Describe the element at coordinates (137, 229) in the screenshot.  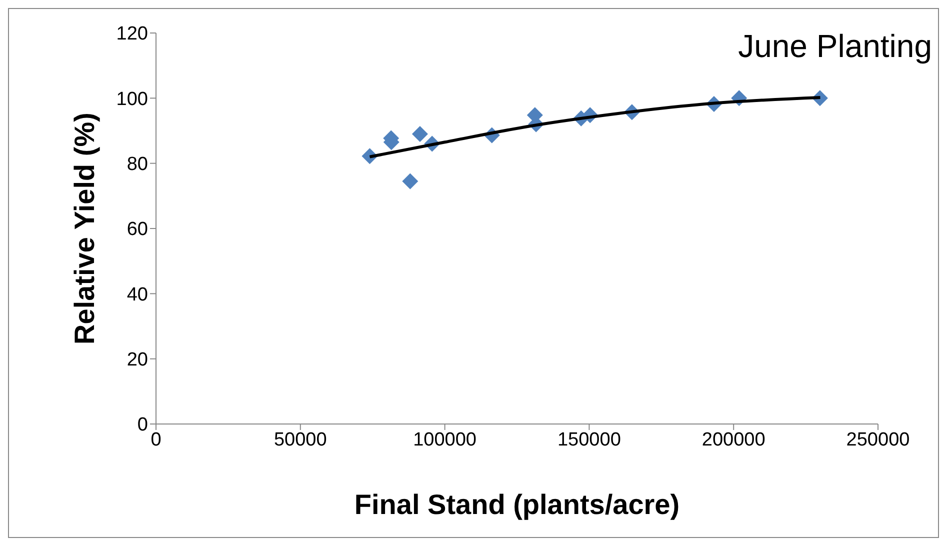
I see `y-tick-label: 60` at that location.